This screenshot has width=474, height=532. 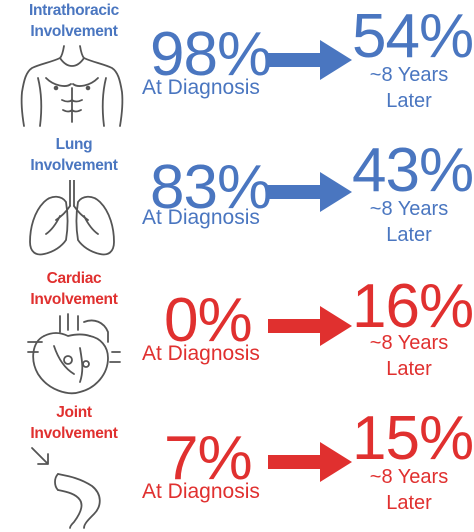 I want to click on before-percentage: 83%, so click(x=211, y=187).